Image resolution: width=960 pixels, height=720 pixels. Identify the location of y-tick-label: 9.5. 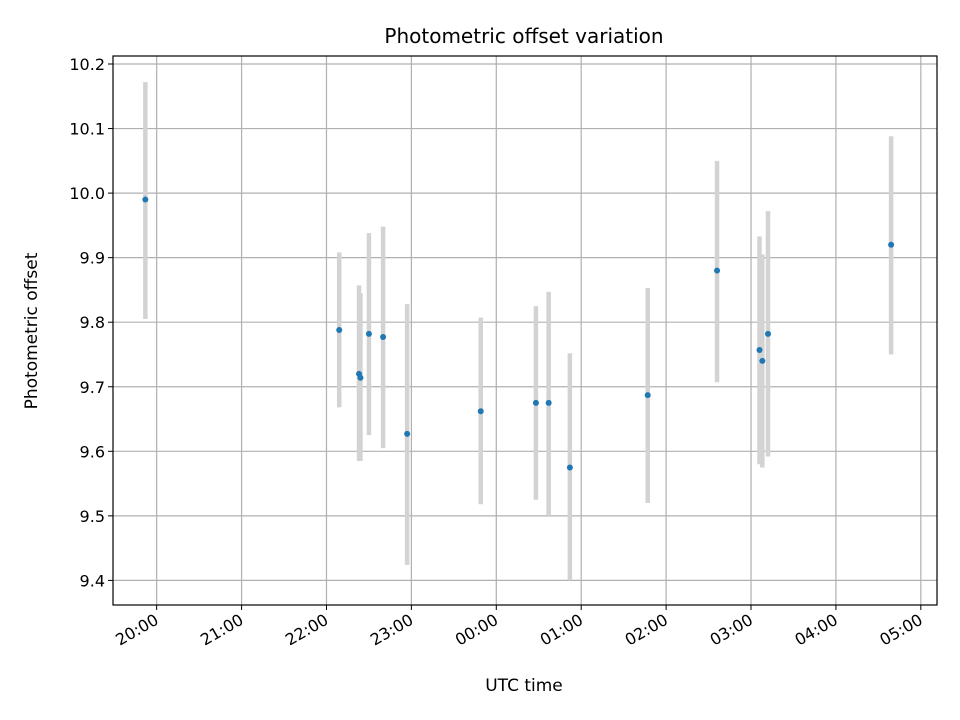
(92, 516).